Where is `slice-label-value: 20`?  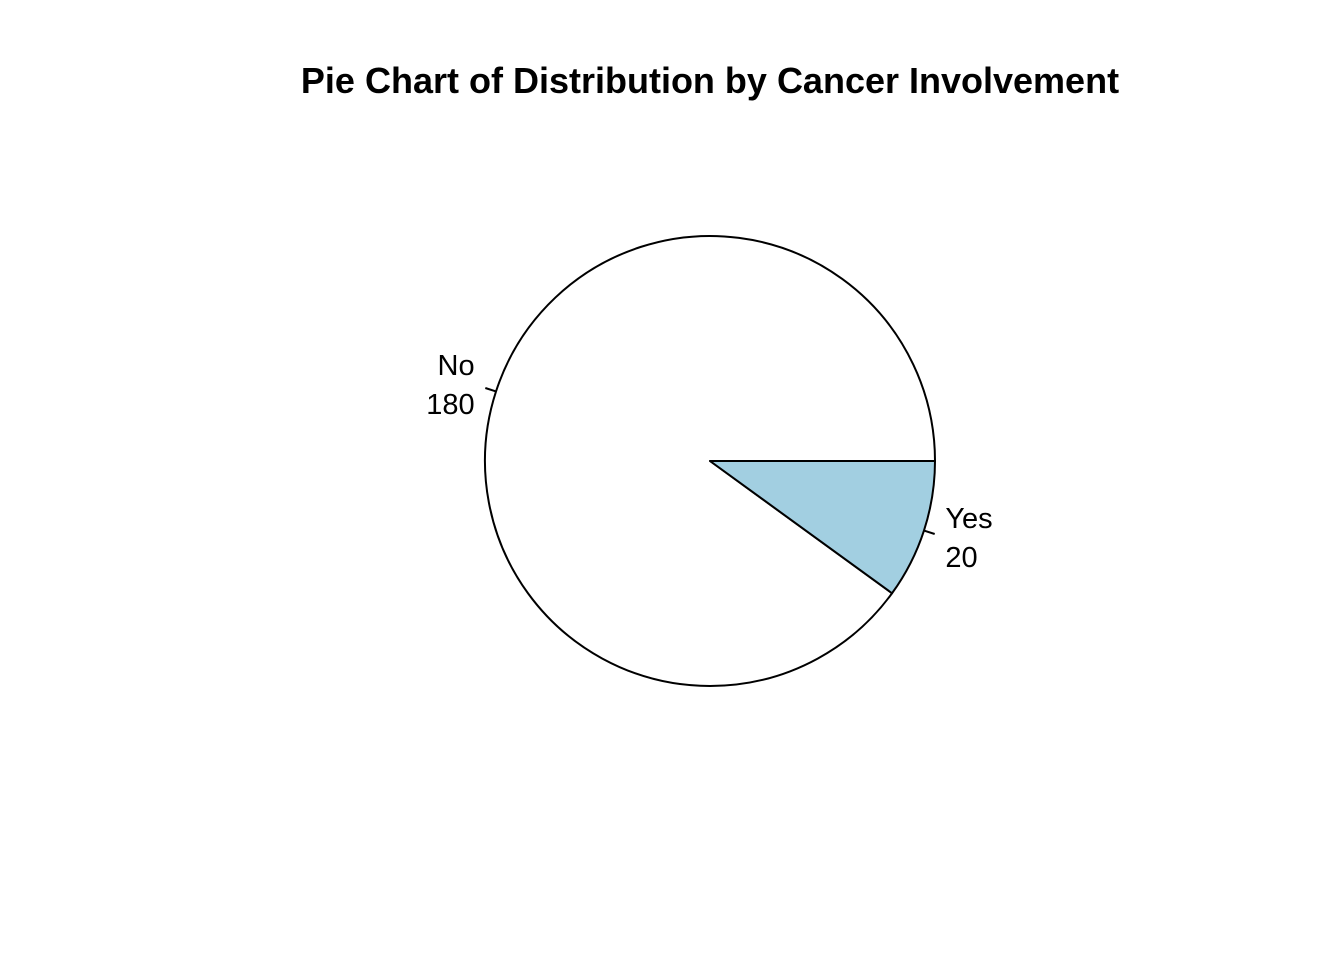 slice-label-value: 20 is located at coordinates (961, 558).